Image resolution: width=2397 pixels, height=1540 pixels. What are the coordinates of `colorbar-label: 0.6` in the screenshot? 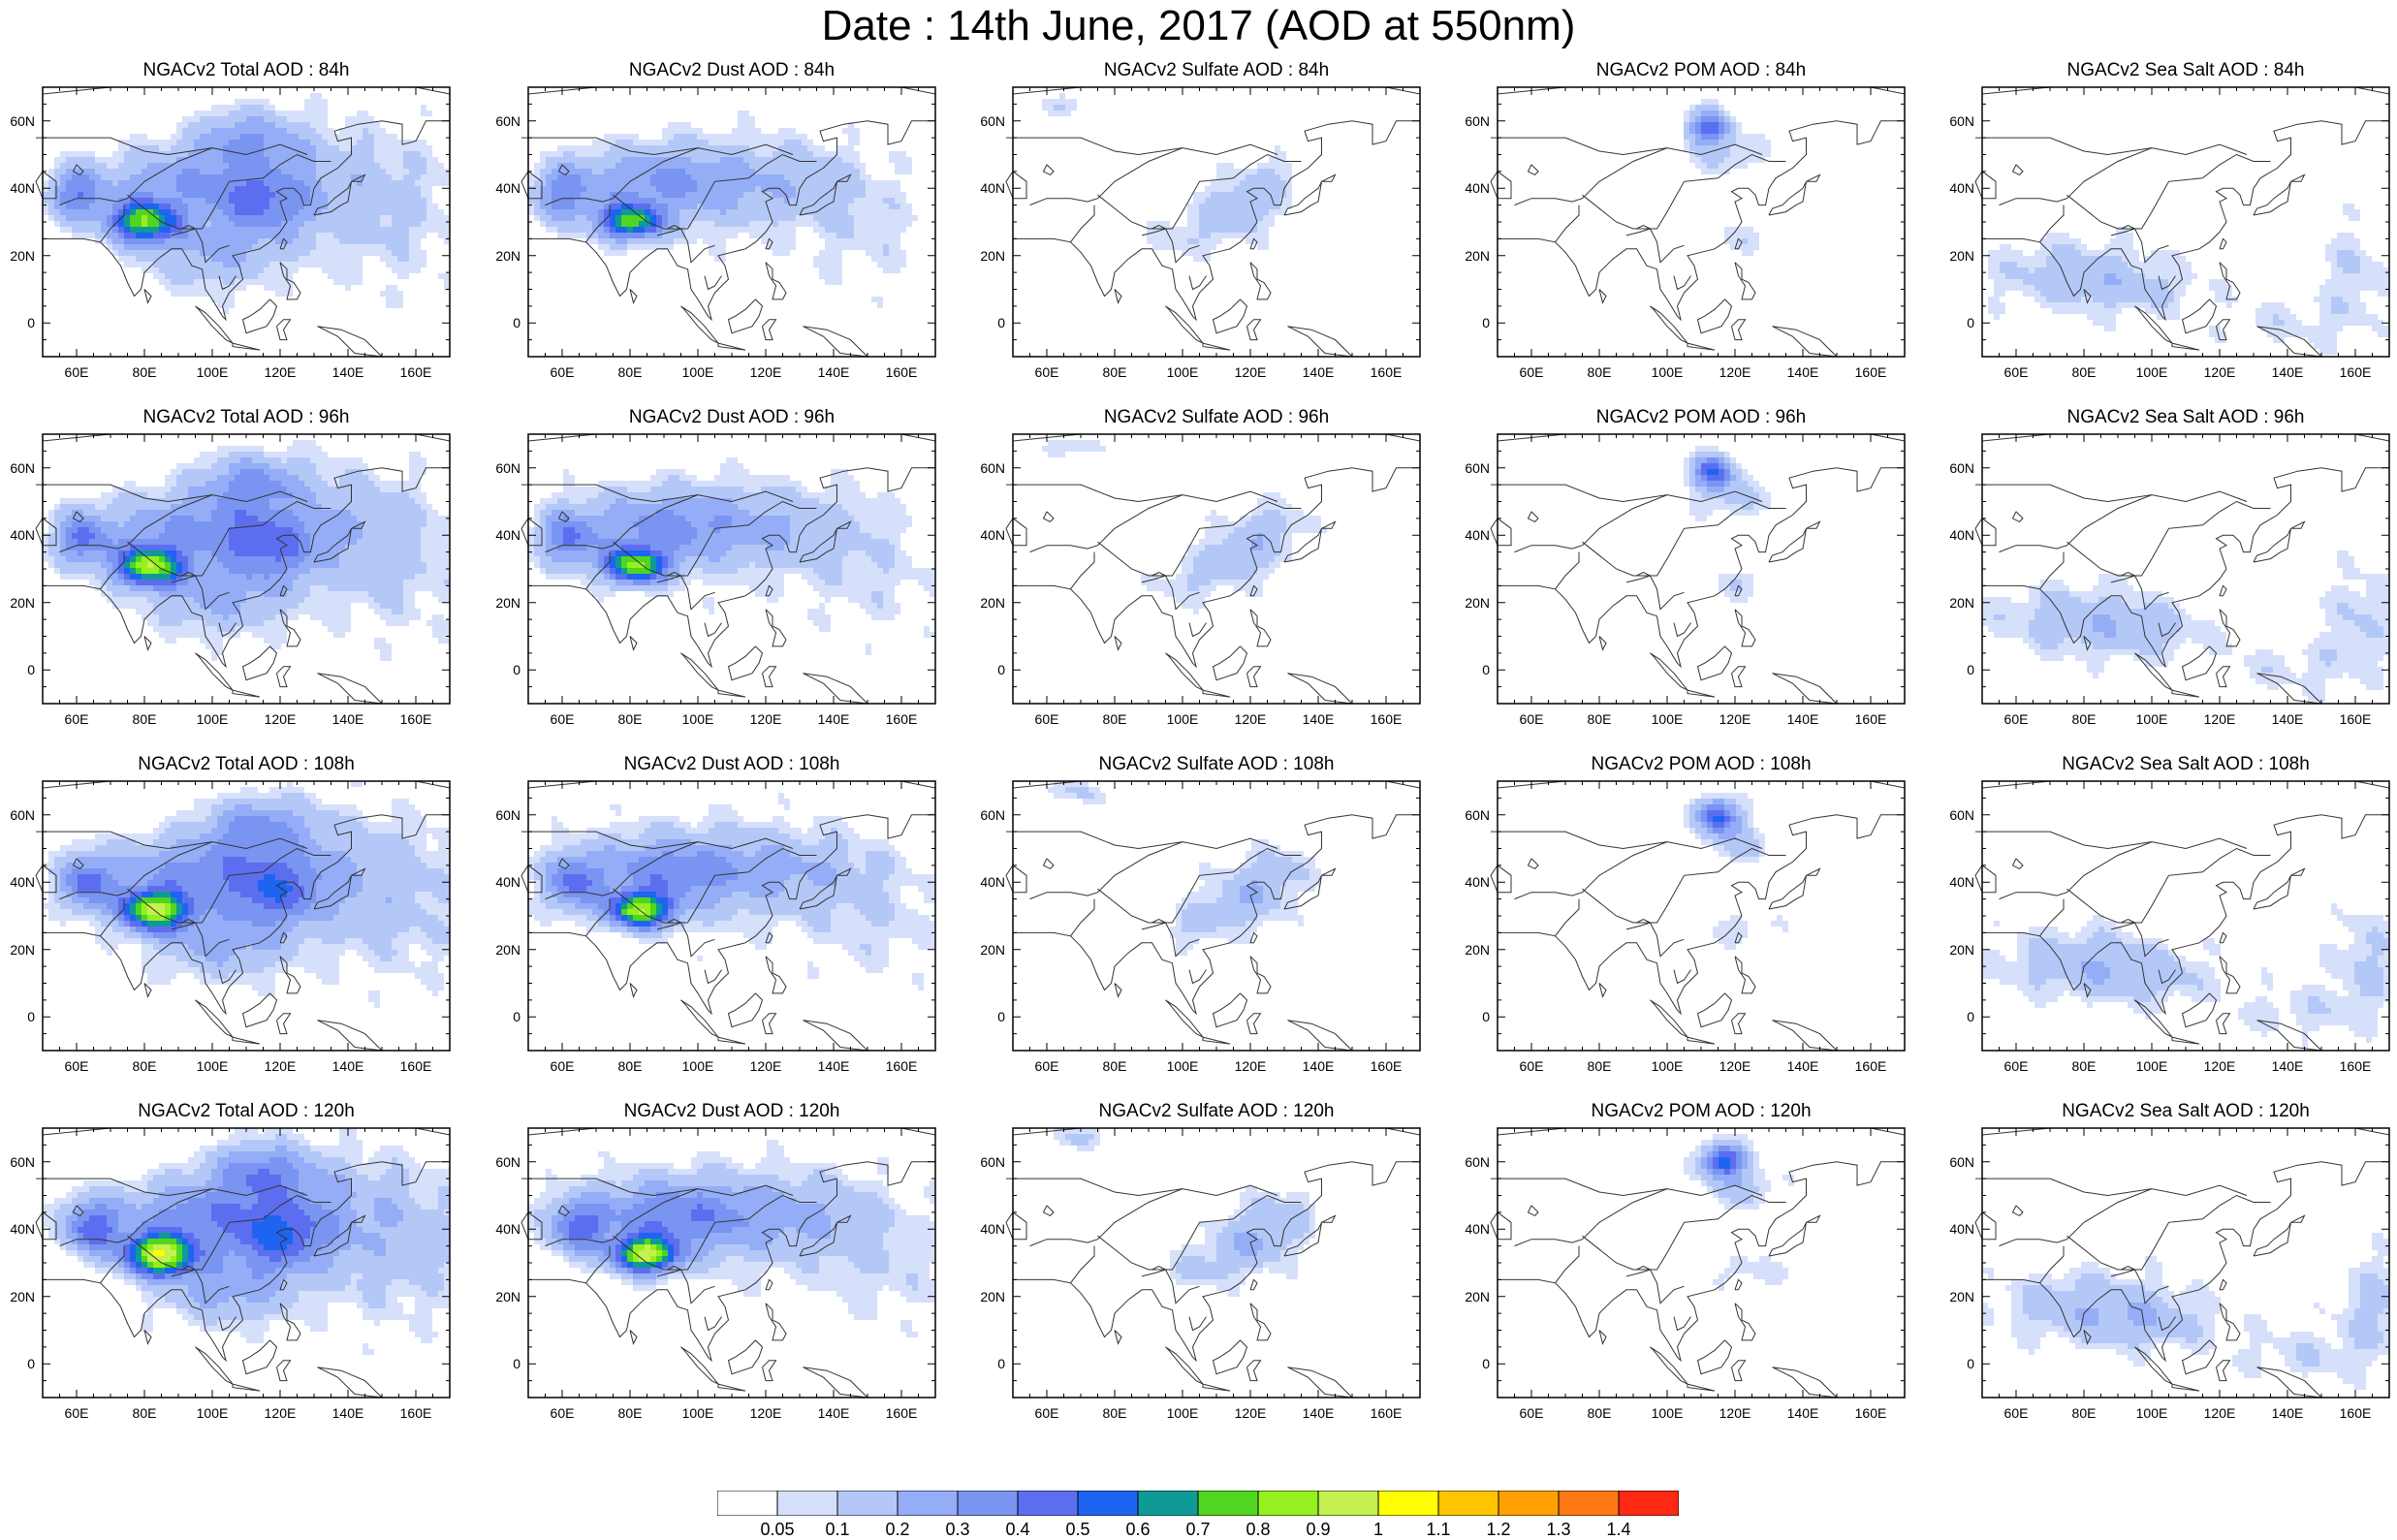 It's located at (1138, 1530).